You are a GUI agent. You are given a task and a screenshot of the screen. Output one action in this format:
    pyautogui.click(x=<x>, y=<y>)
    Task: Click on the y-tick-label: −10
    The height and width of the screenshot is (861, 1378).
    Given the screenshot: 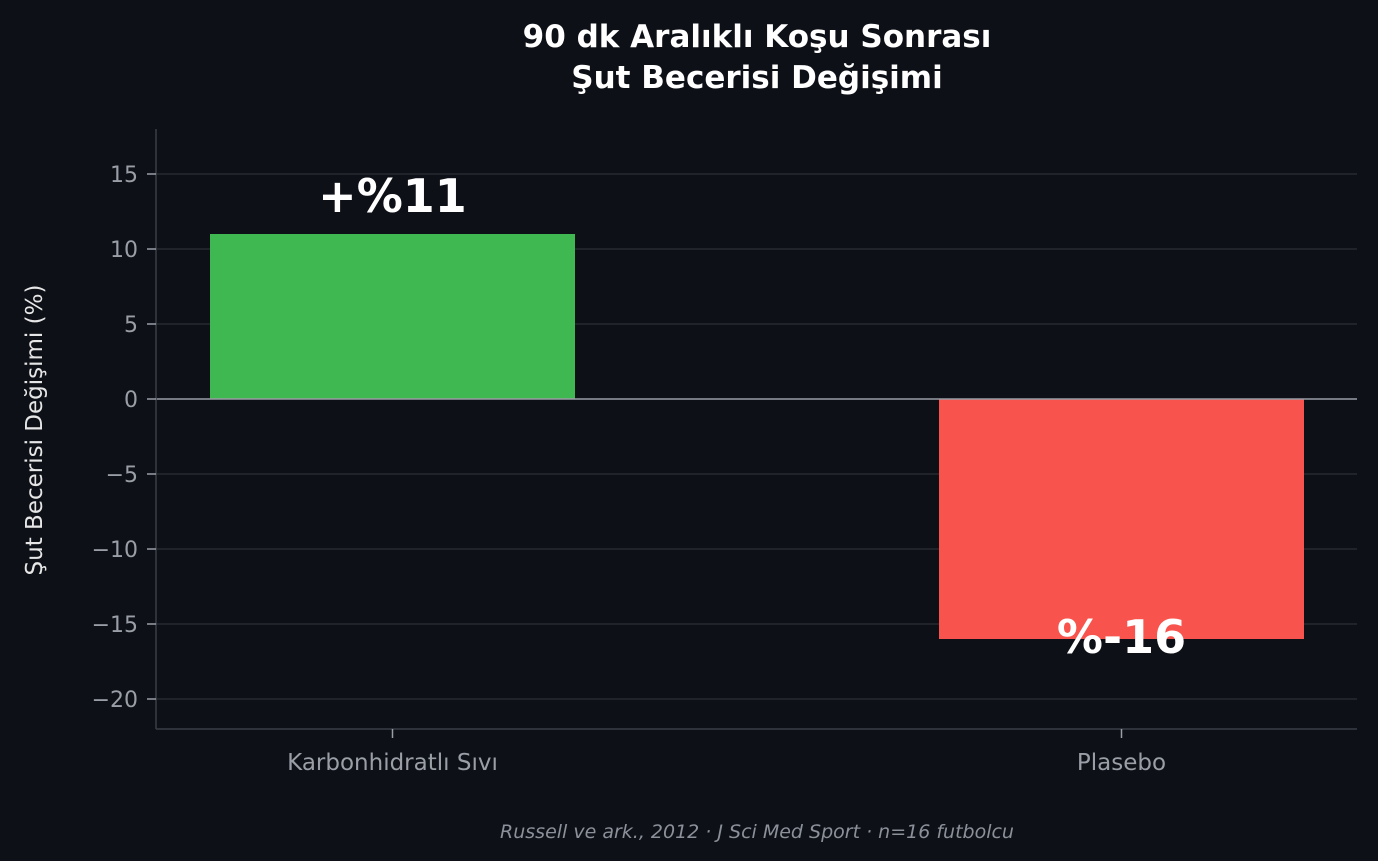 What is the action you would take?
    pyautogui.click(x=115, y=550)
    